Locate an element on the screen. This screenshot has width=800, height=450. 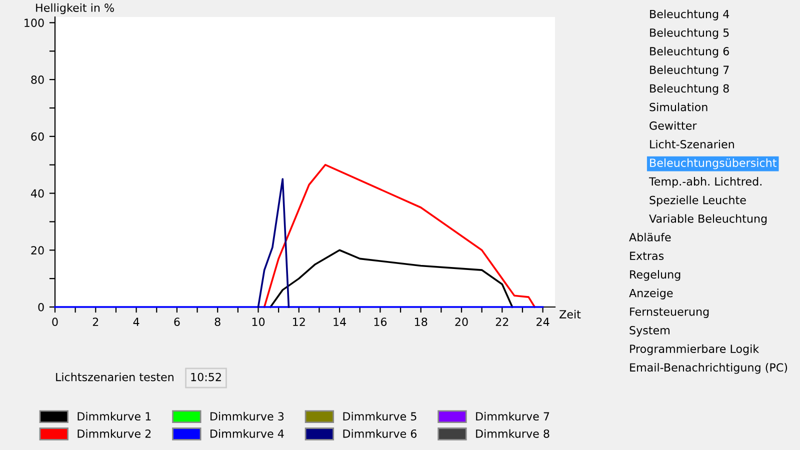
text: Regelung is located at coordinates (655, 275).